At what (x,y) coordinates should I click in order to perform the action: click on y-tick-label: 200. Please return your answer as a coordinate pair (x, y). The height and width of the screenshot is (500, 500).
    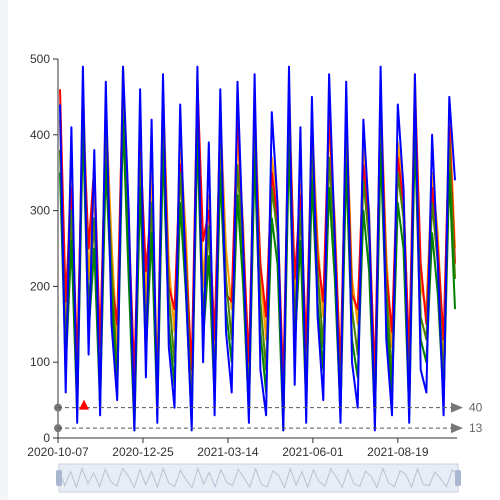
    Looking at the image, I should click on (40, 286).